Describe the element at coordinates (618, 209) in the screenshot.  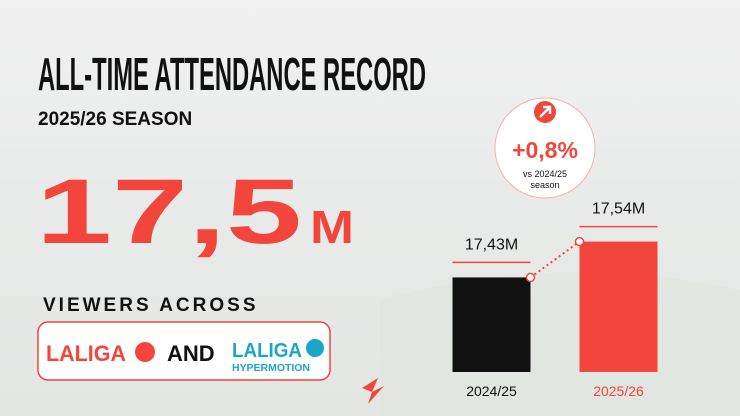
I see `value-label: 17,54M` at that location.